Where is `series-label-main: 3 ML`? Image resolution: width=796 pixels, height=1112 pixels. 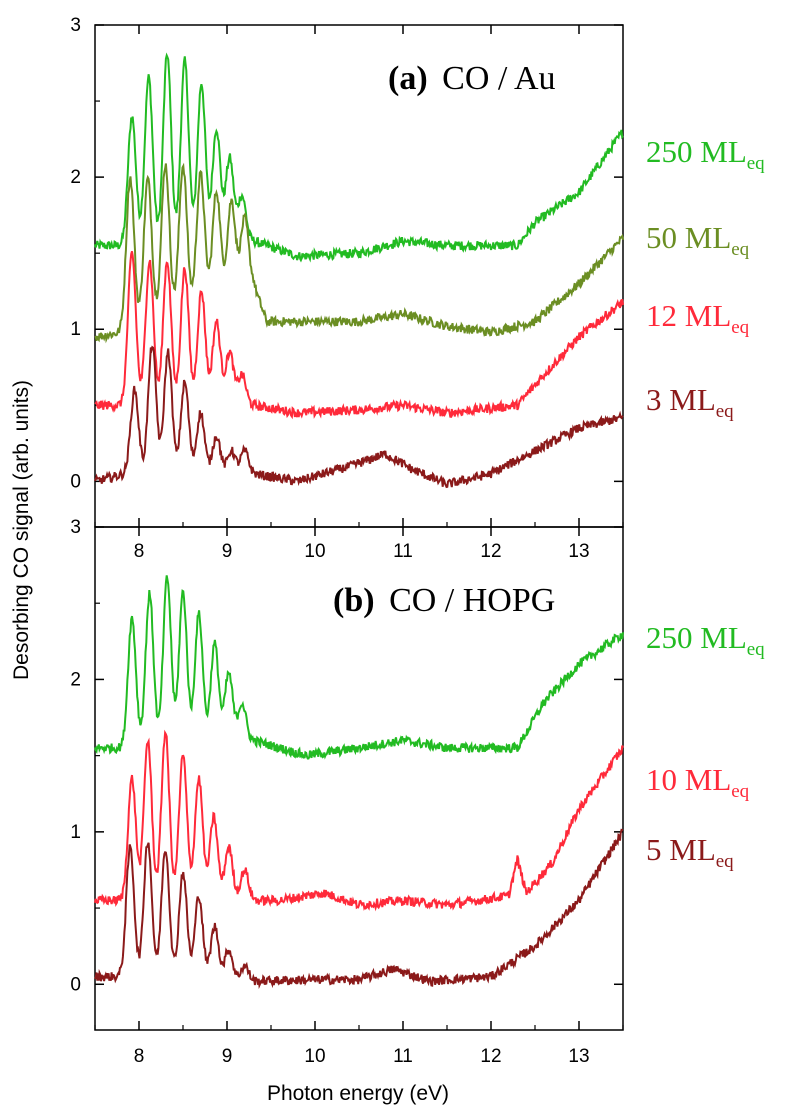 series-label-main: 3 ML is located at coordinates (681, 399).